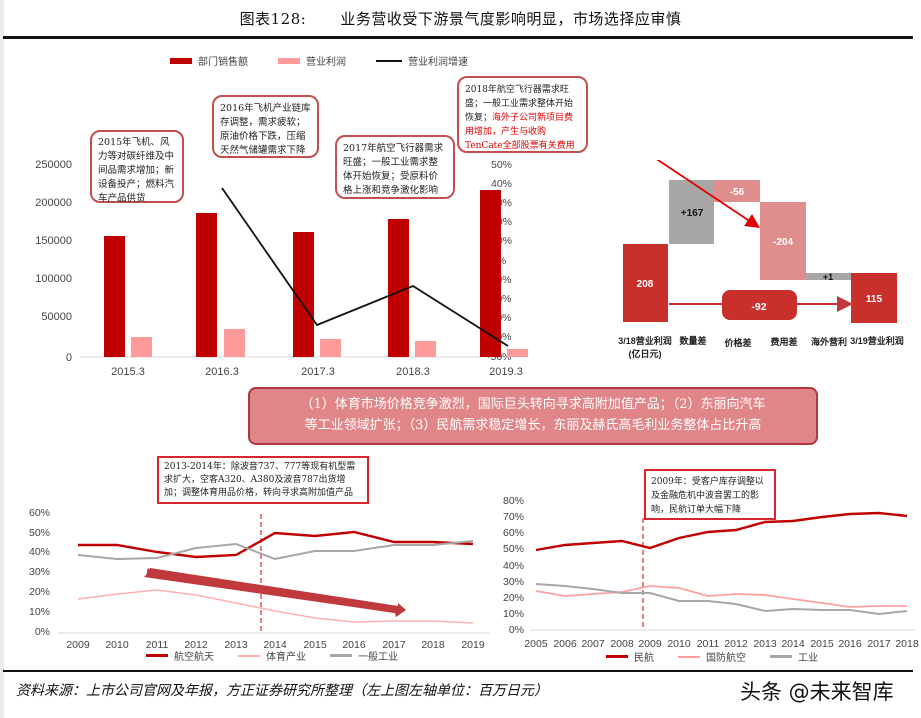  I want to click on bar-expense, so click(783, 241).